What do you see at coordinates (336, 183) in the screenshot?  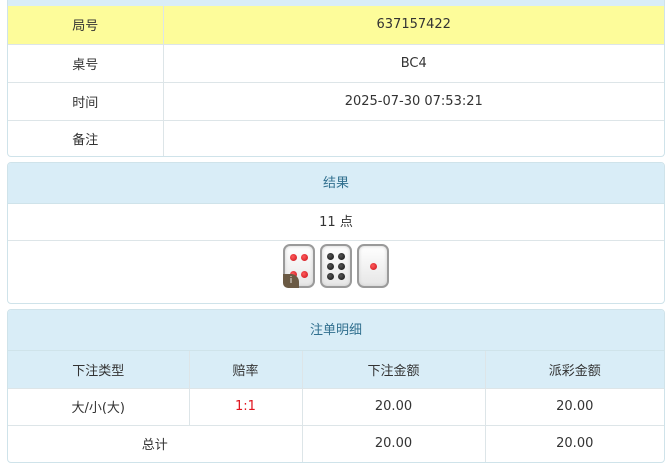 I see `result-title: 结果` at bounding box center [336, 183].